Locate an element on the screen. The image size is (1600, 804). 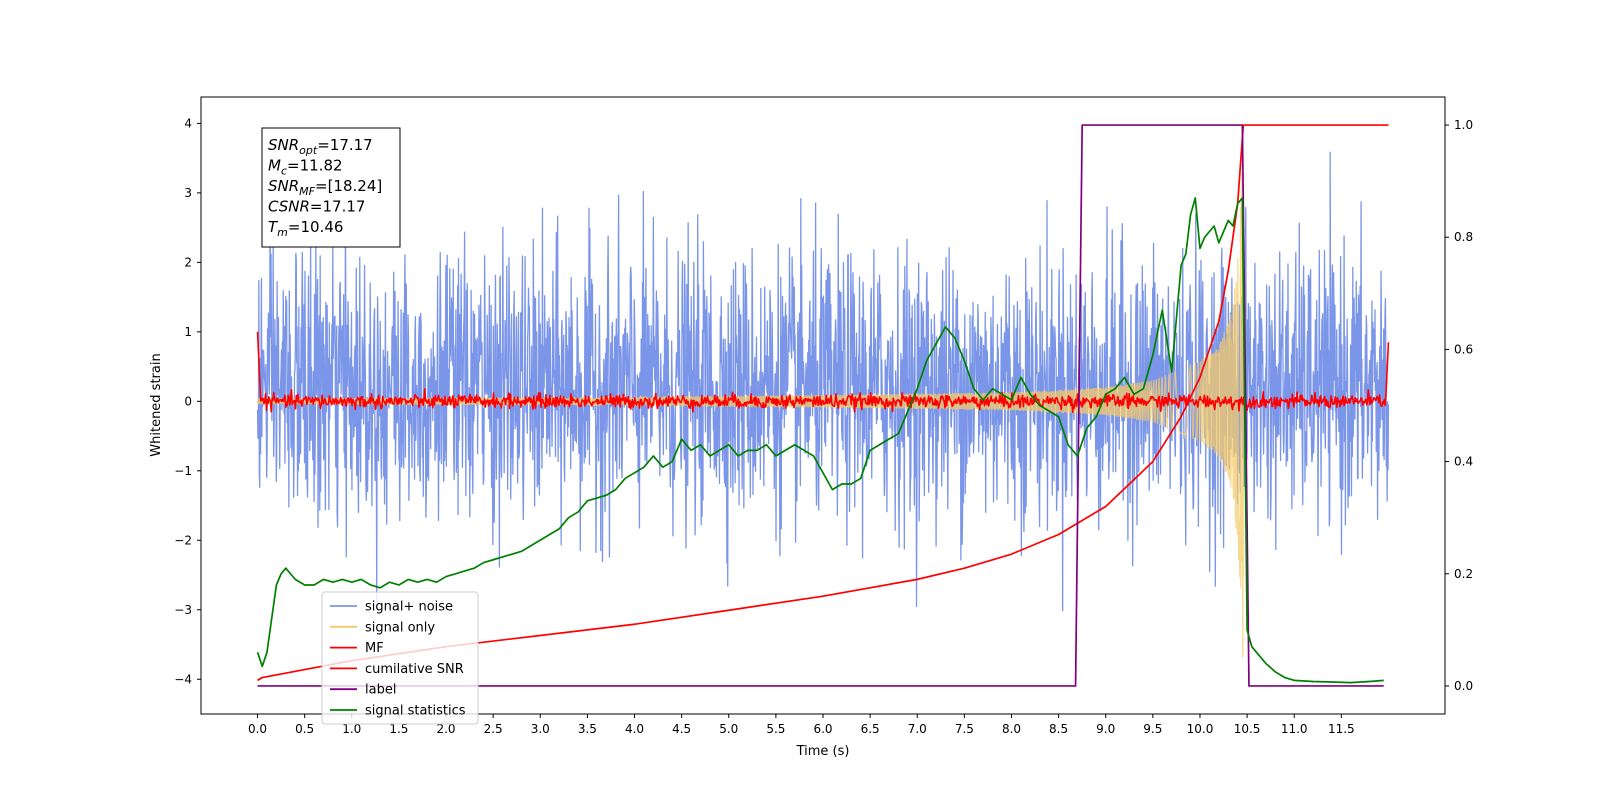
annotation-line: Tm=10.46 is located at coordinates (305, 228).